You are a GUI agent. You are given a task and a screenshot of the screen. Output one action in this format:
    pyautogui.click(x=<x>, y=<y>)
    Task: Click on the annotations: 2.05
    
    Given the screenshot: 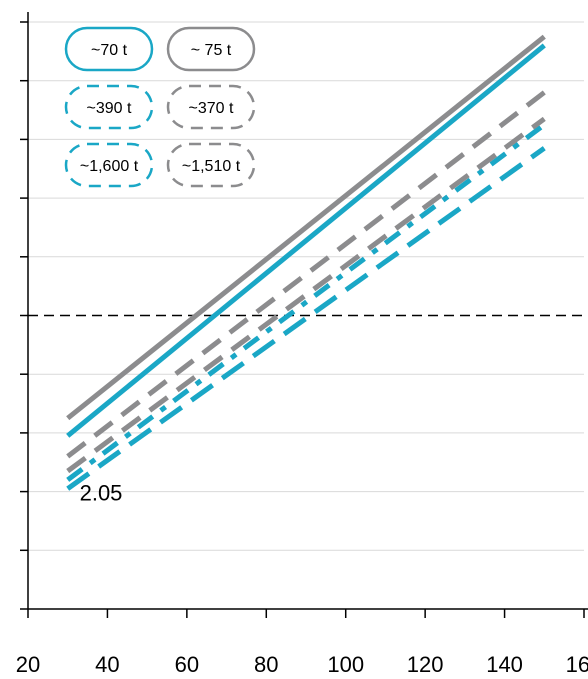 What is the action you would take?
    pyautogui.click(x=101, y=493)
    